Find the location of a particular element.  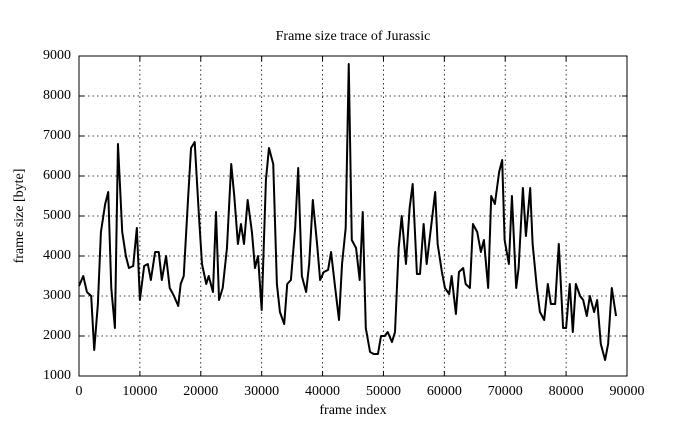

x-tick-label: 40000 is located at coordinates (322, 391).